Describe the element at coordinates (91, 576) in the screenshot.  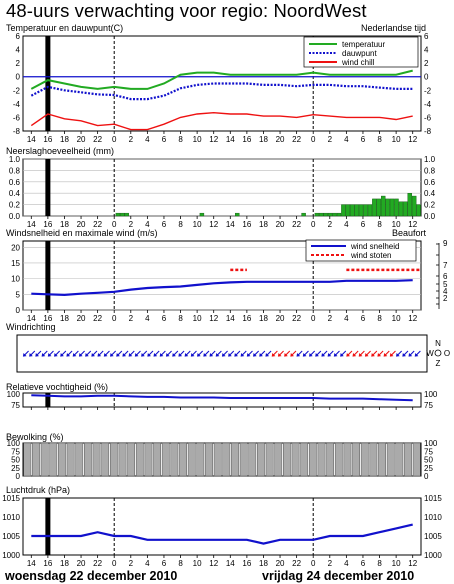
I see `footer-start-date: woensdag 22 december 2010` at that location.